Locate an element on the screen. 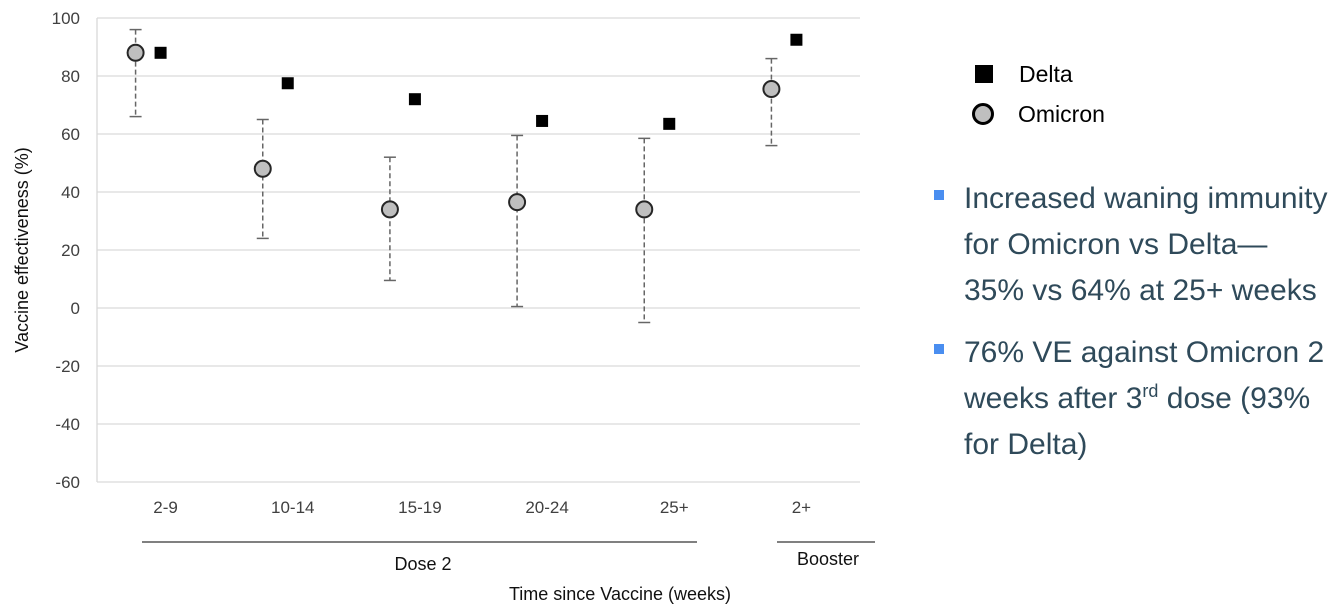 The image size is (1336, 608). x-groups: Dose 2 Booster is located at coordinates (508, 557).